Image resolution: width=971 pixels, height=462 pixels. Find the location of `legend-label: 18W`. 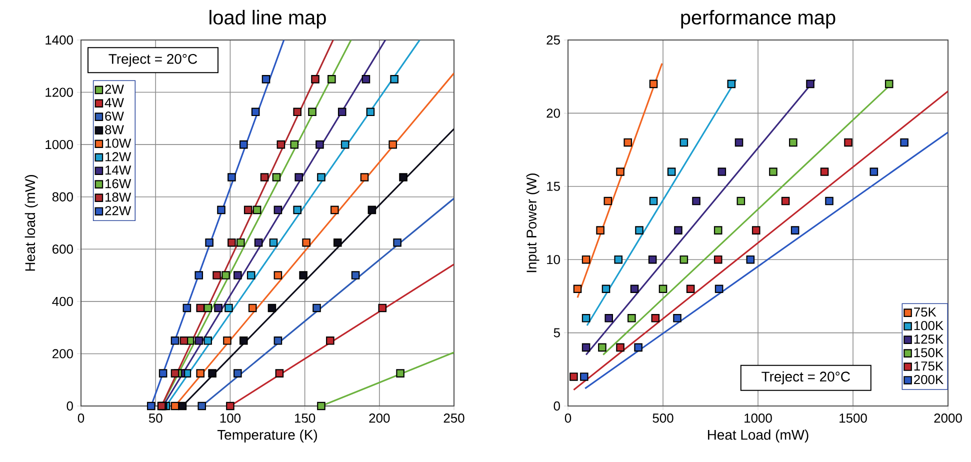

legend-label: 18W is located at coordinates (119, 197).